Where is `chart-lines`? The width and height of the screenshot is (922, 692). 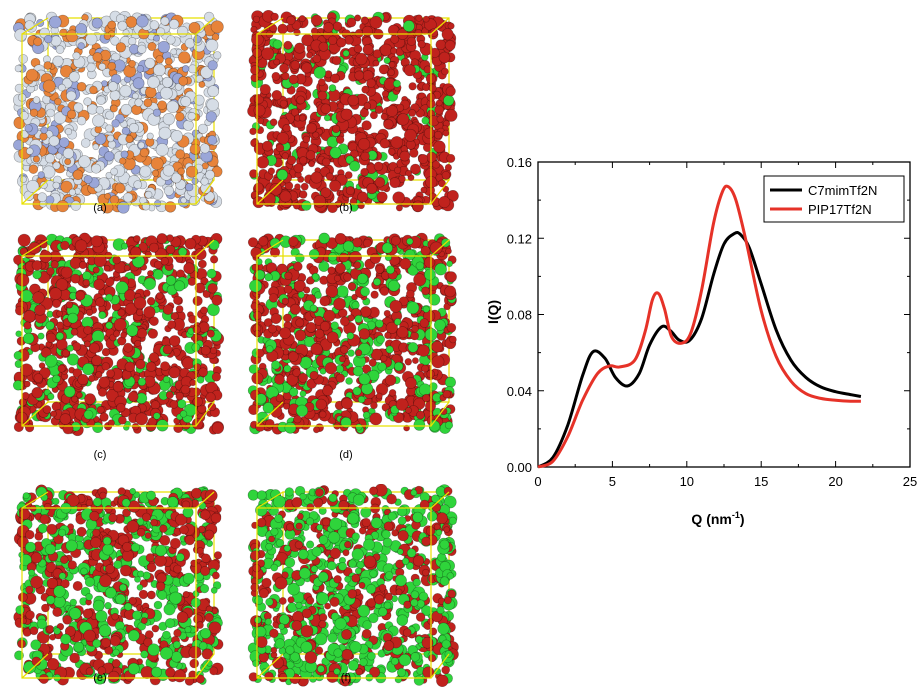 chart-lines is located at coordinates (699, 326).